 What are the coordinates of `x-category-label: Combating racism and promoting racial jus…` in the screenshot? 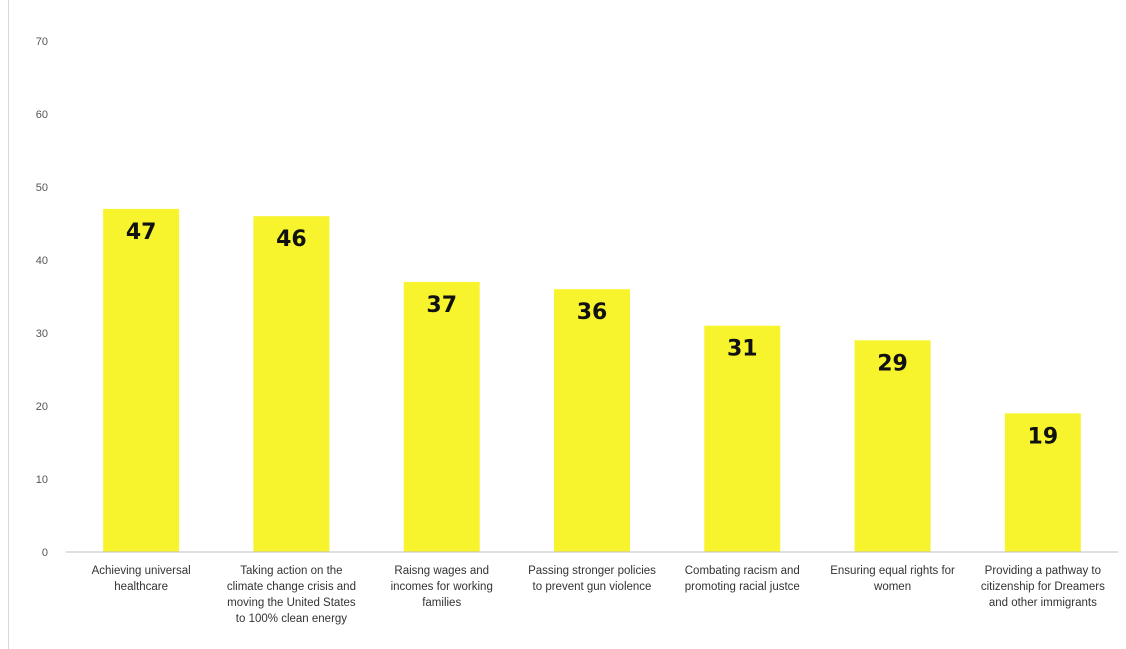 It's located at (742, 579).